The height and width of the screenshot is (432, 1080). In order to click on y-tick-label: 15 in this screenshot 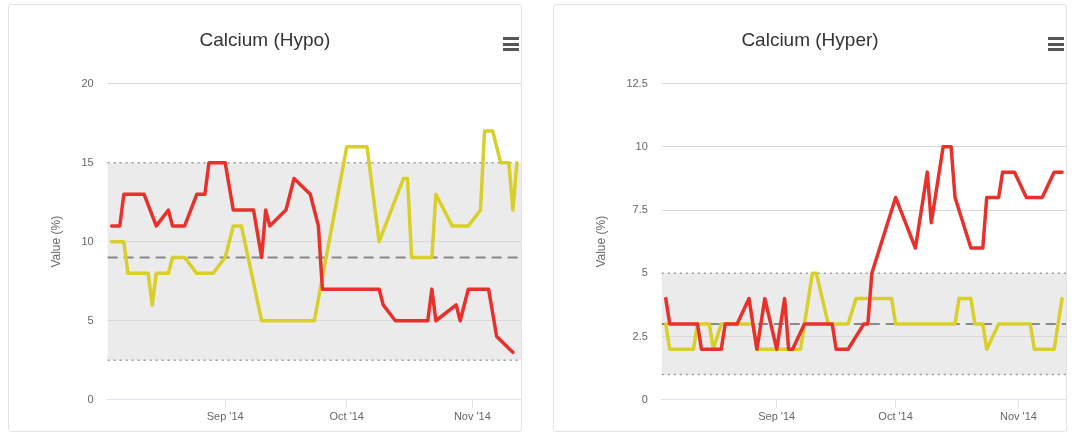, I will do `click(87, 161)`.